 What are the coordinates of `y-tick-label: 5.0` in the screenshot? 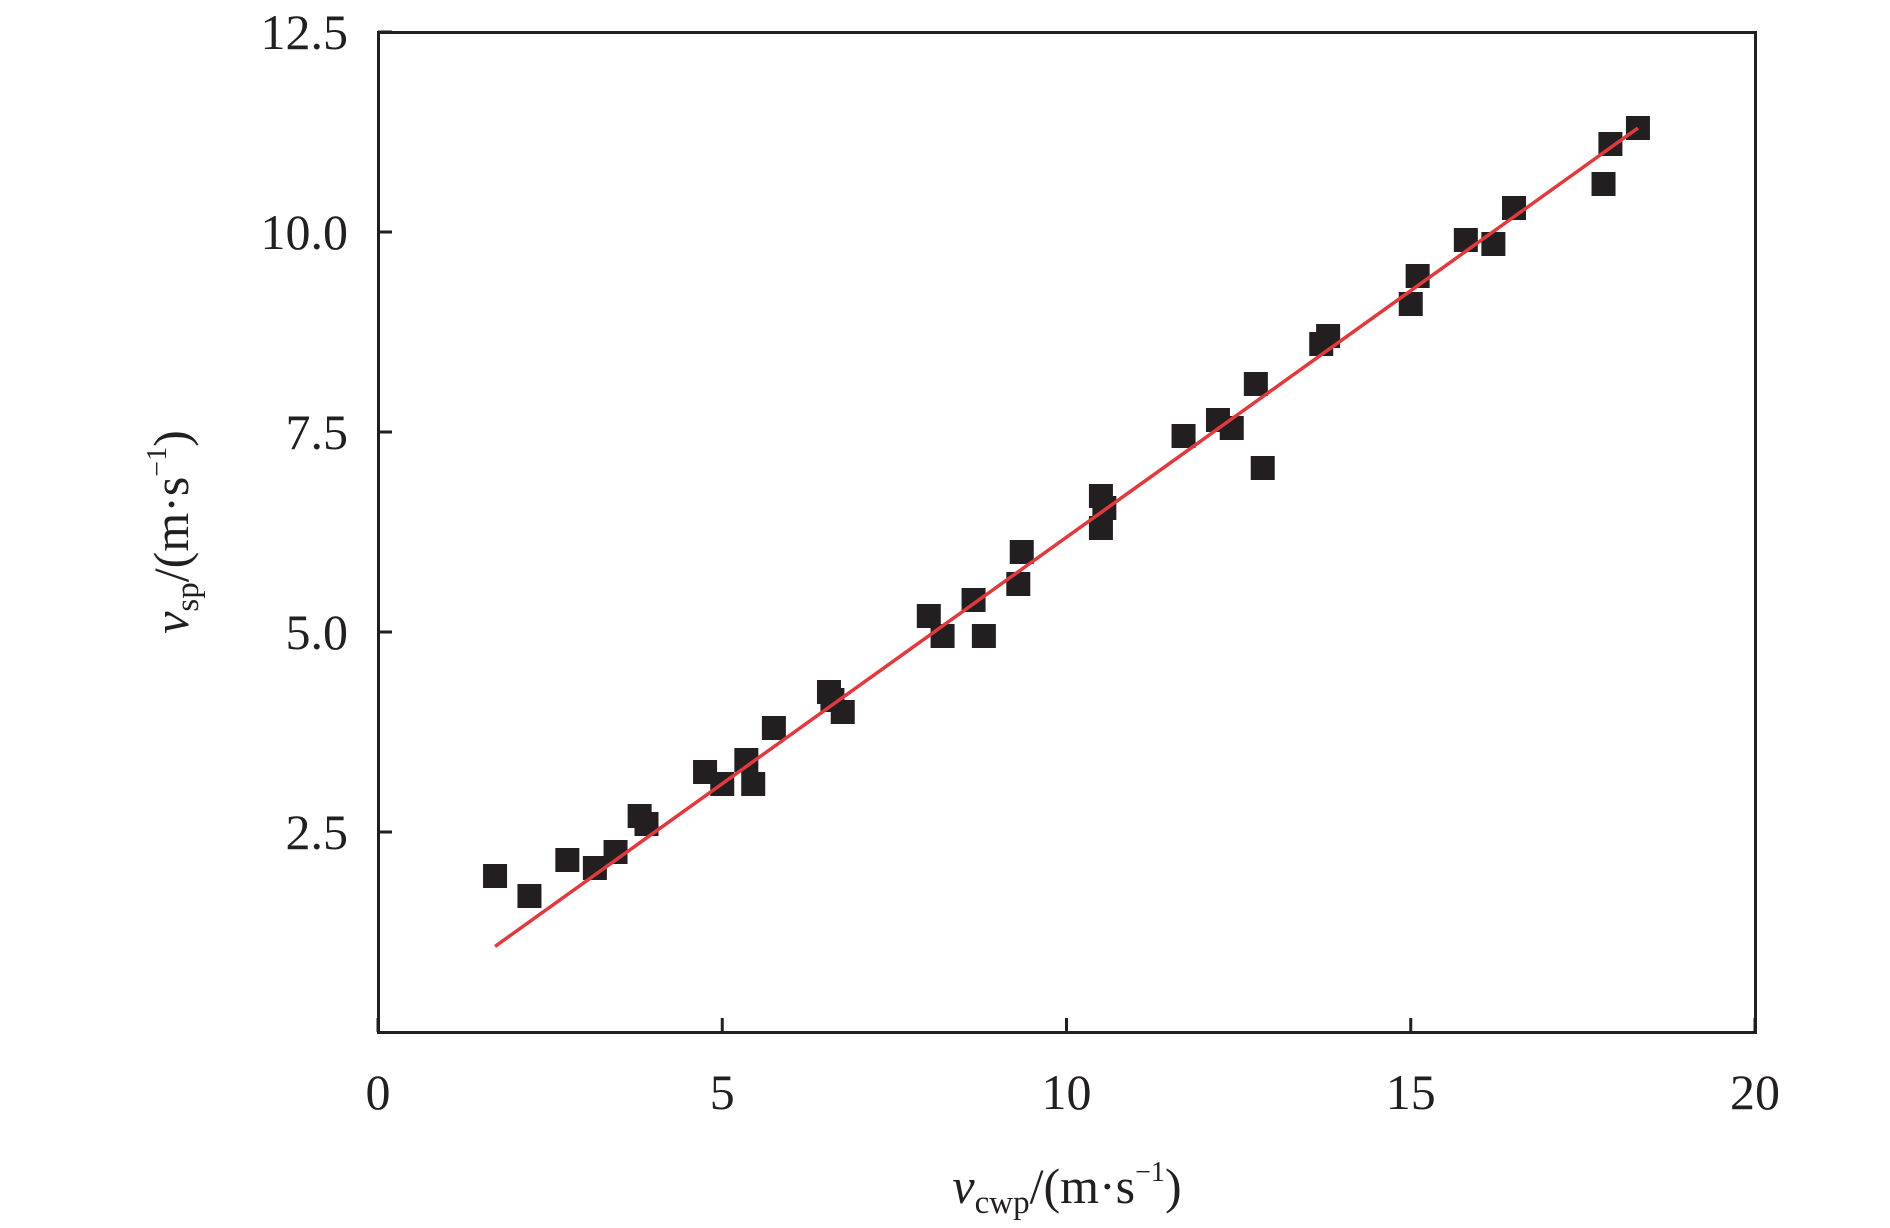 It's located at (317, 632).